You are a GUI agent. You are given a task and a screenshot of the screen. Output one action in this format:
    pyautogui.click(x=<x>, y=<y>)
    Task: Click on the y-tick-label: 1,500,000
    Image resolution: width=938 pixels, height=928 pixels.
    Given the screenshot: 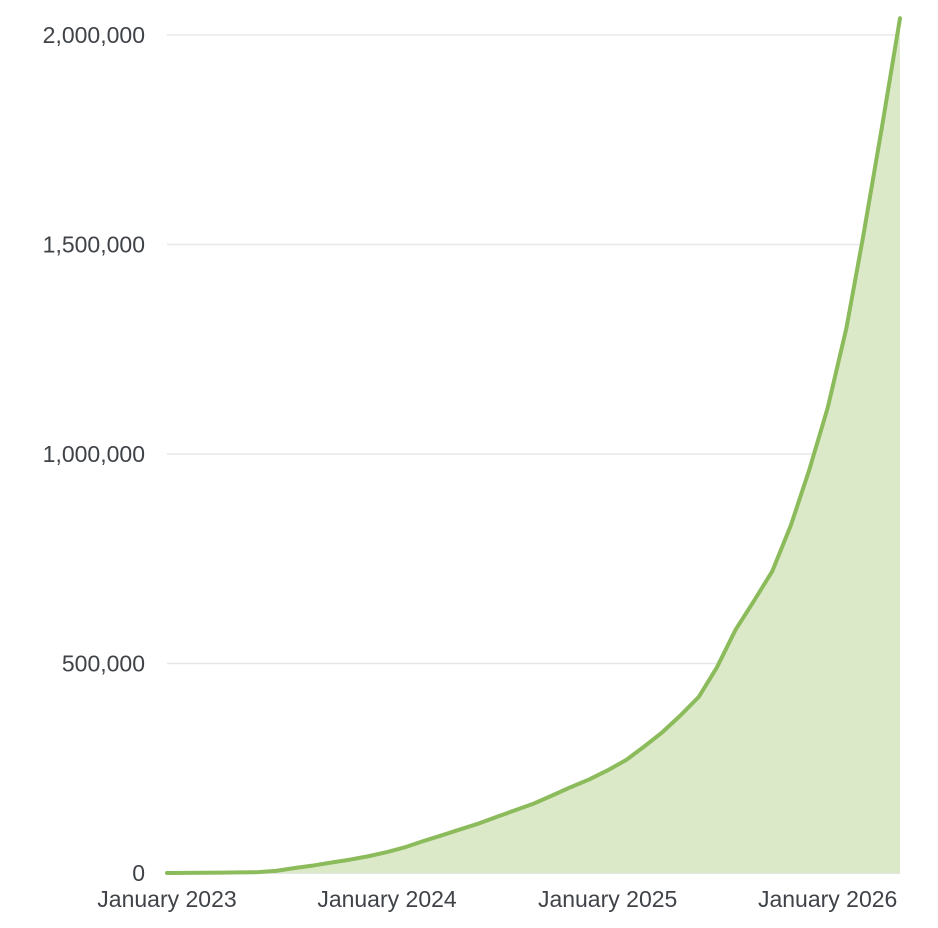 What is the action you would take?
    pyautogui.click(x=94, y=245)
    